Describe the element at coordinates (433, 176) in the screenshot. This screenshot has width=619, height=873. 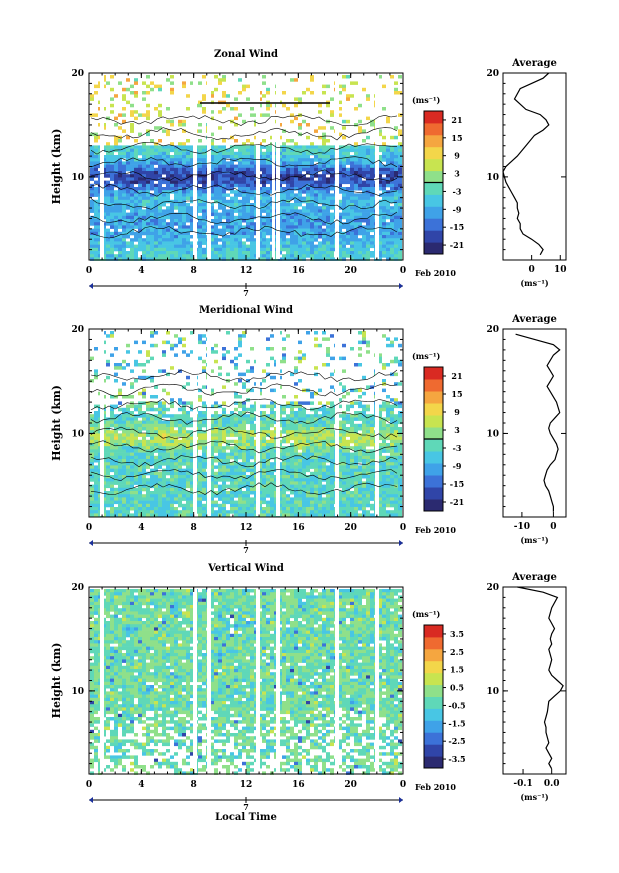
I see `colorbar-swatch` at that location.